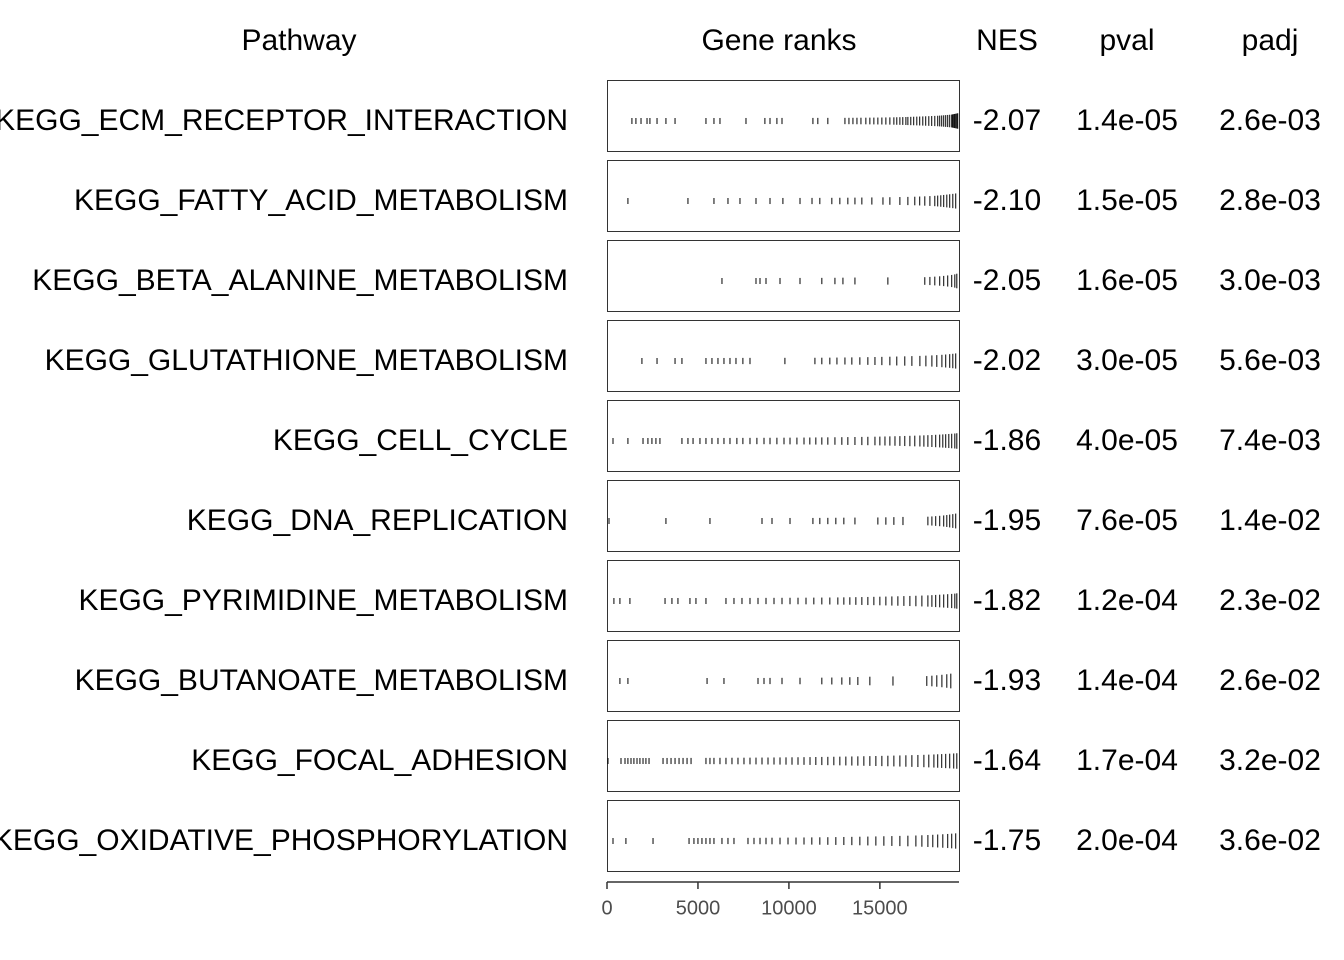 The width and height of the screenshot is (1344, 960). What do you see at coordinates (284, 840) in the screenshot?
I see `pathway-label: KEGG_OXIDATIVE_PHOSPHORYLATION` at bounding box center [284, 840].